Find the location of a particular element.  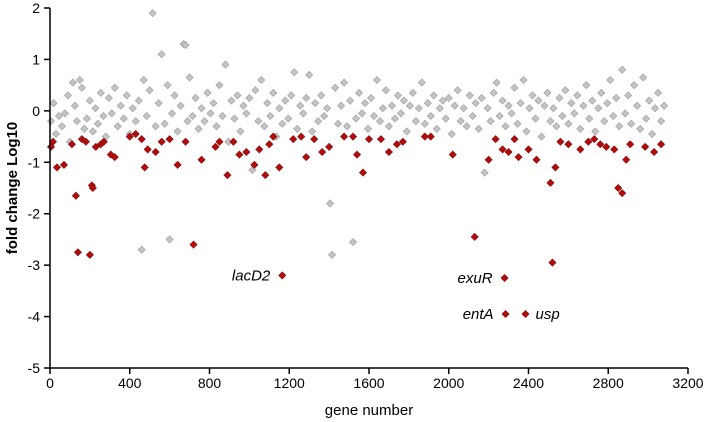

x-tick-label: 1600 is located at coordinates (368, 383).